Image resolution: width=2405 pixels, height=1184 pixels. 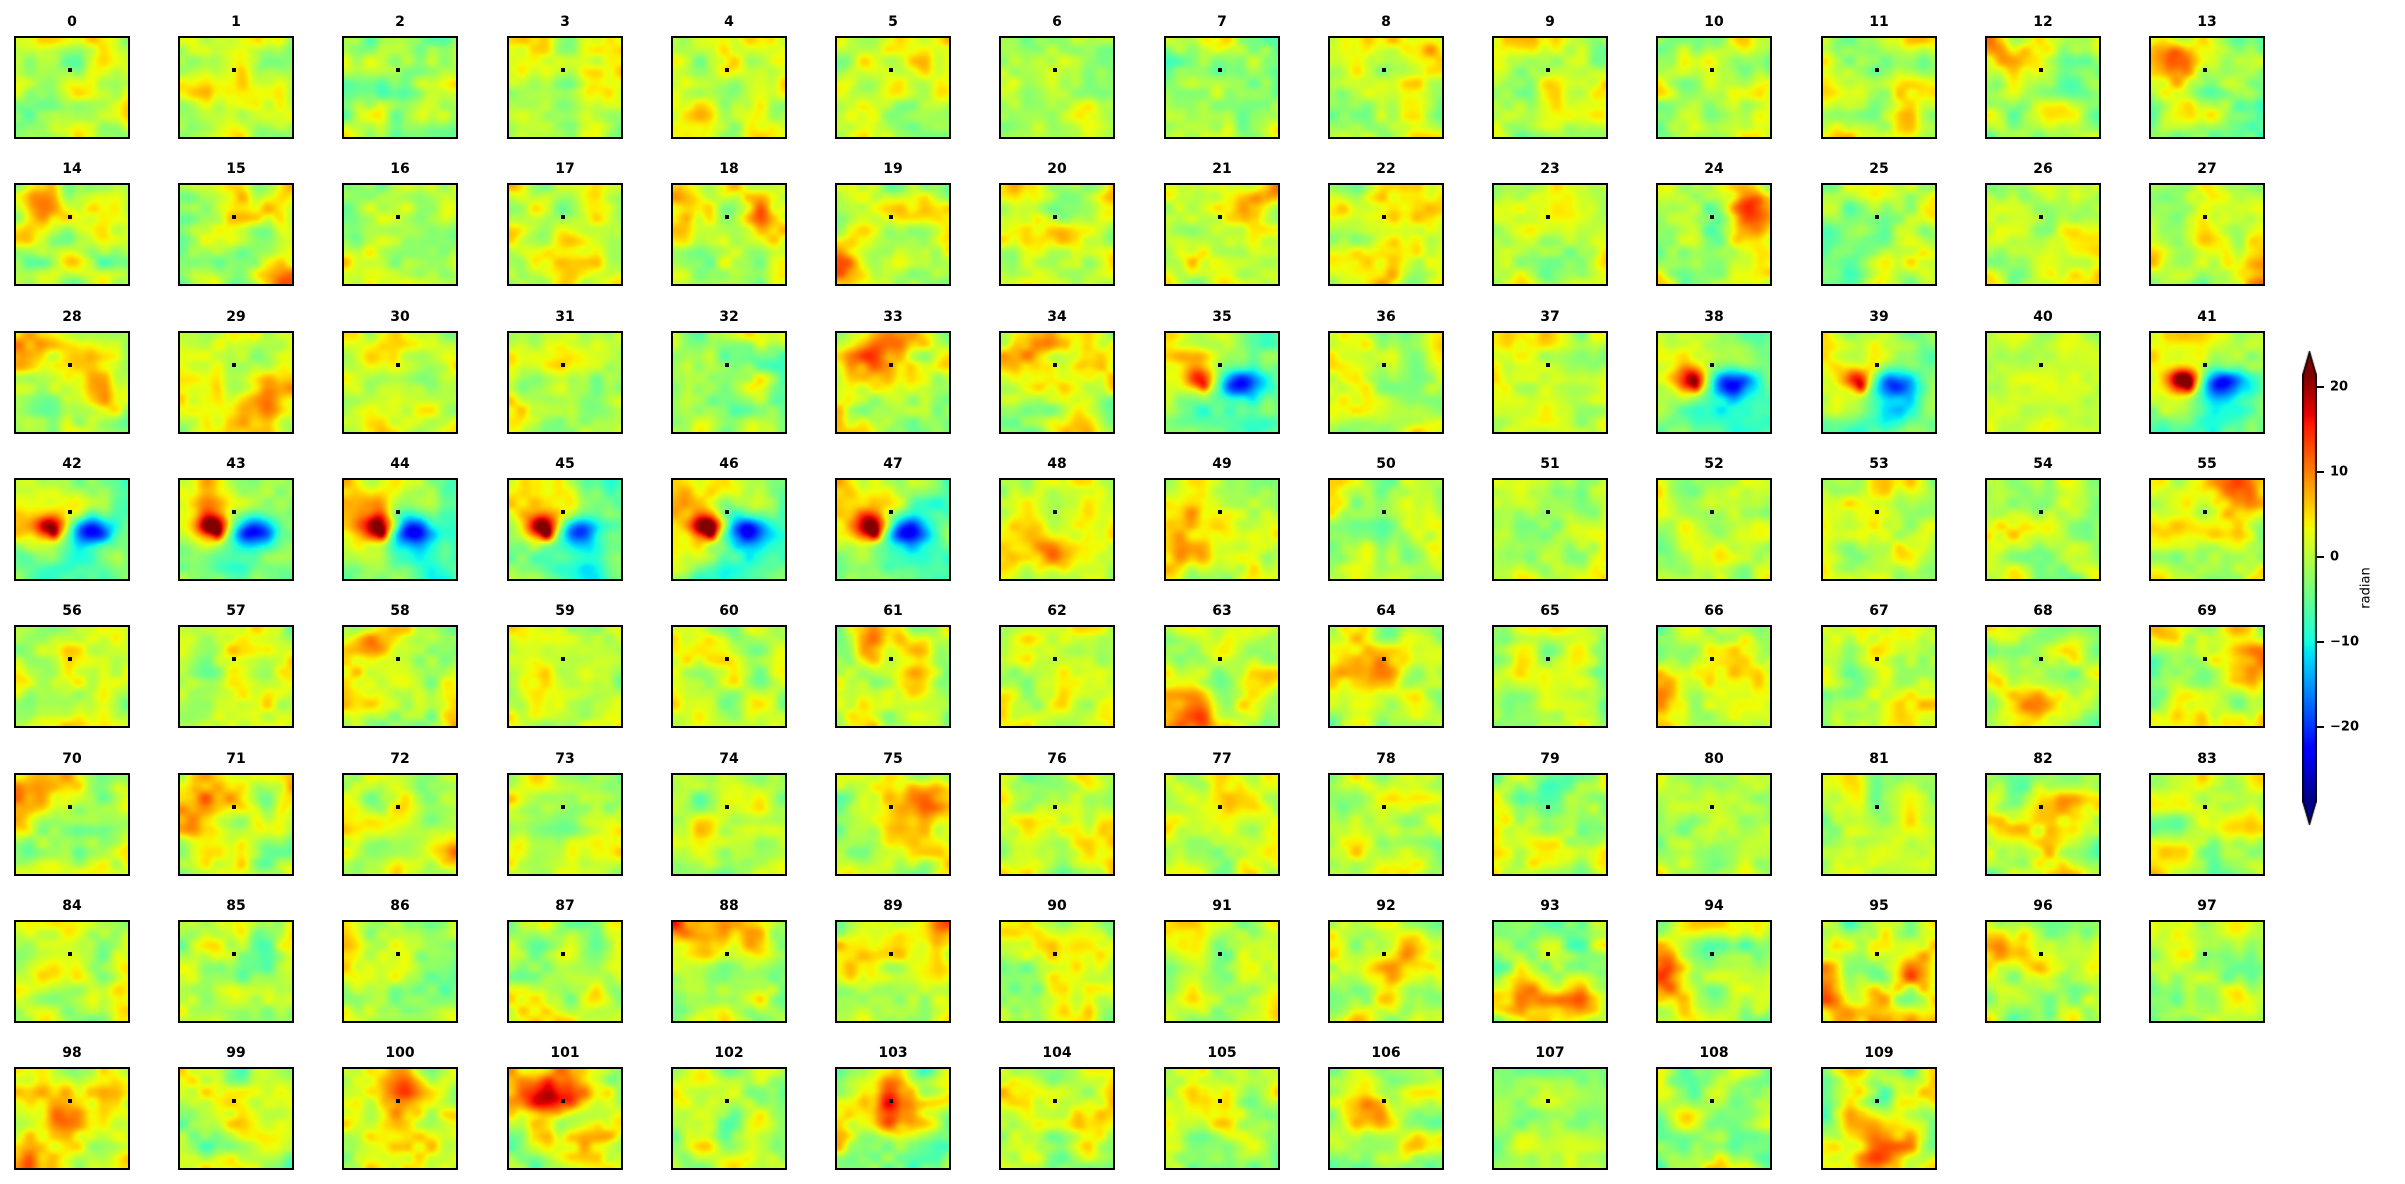 I want to click on subplot-title: 7, so click(x=1222, y=22).